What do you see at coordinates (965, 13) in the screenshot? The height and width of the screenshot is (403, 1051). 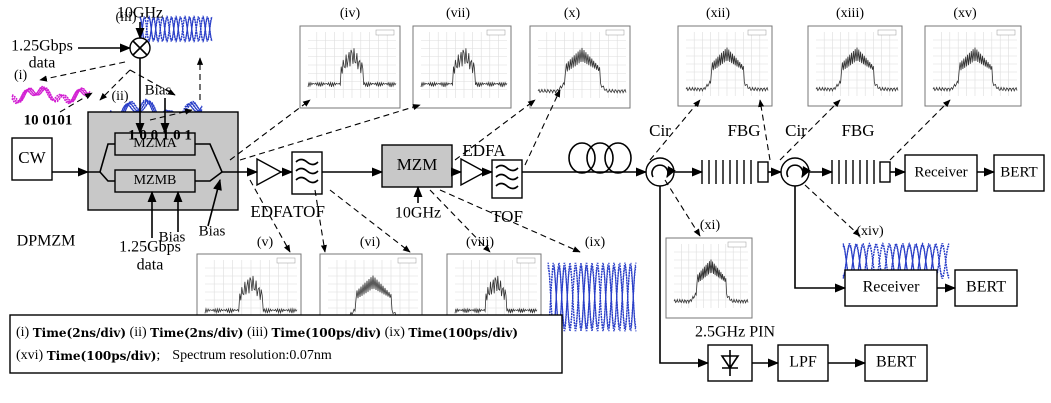 I see `inset-label: (xv)` at bounding box center [965, 13].